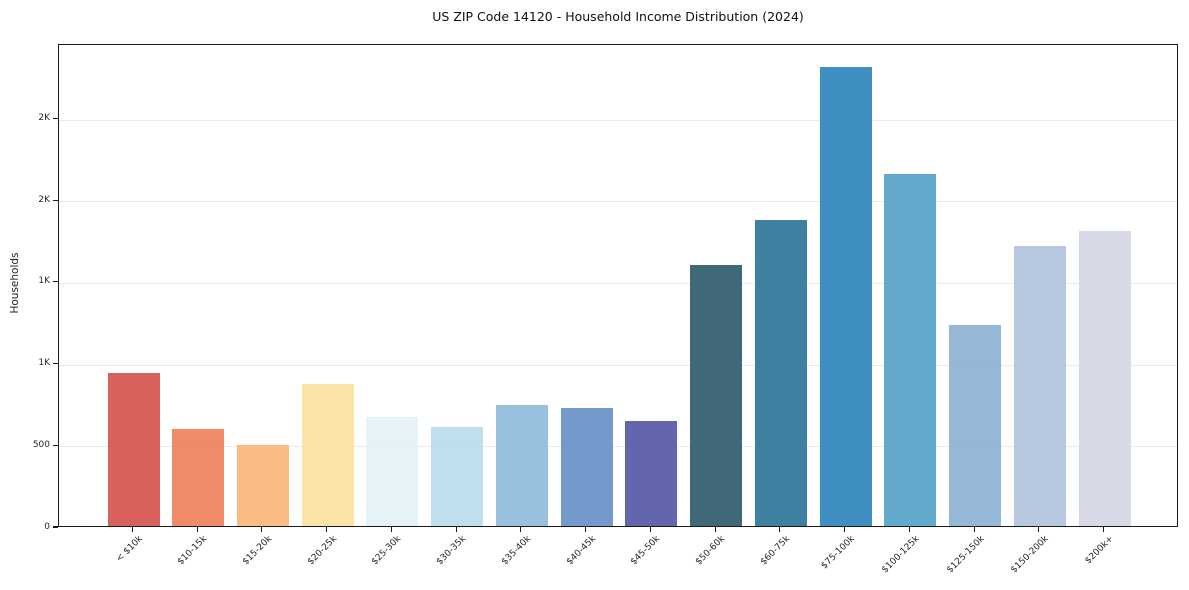 Image resolution: width=1189 pixels, height=590 pixels. Describe the element at coordinates (516, 551) in the screenshot. I see `x-tick-label: $35-40k` at that location.